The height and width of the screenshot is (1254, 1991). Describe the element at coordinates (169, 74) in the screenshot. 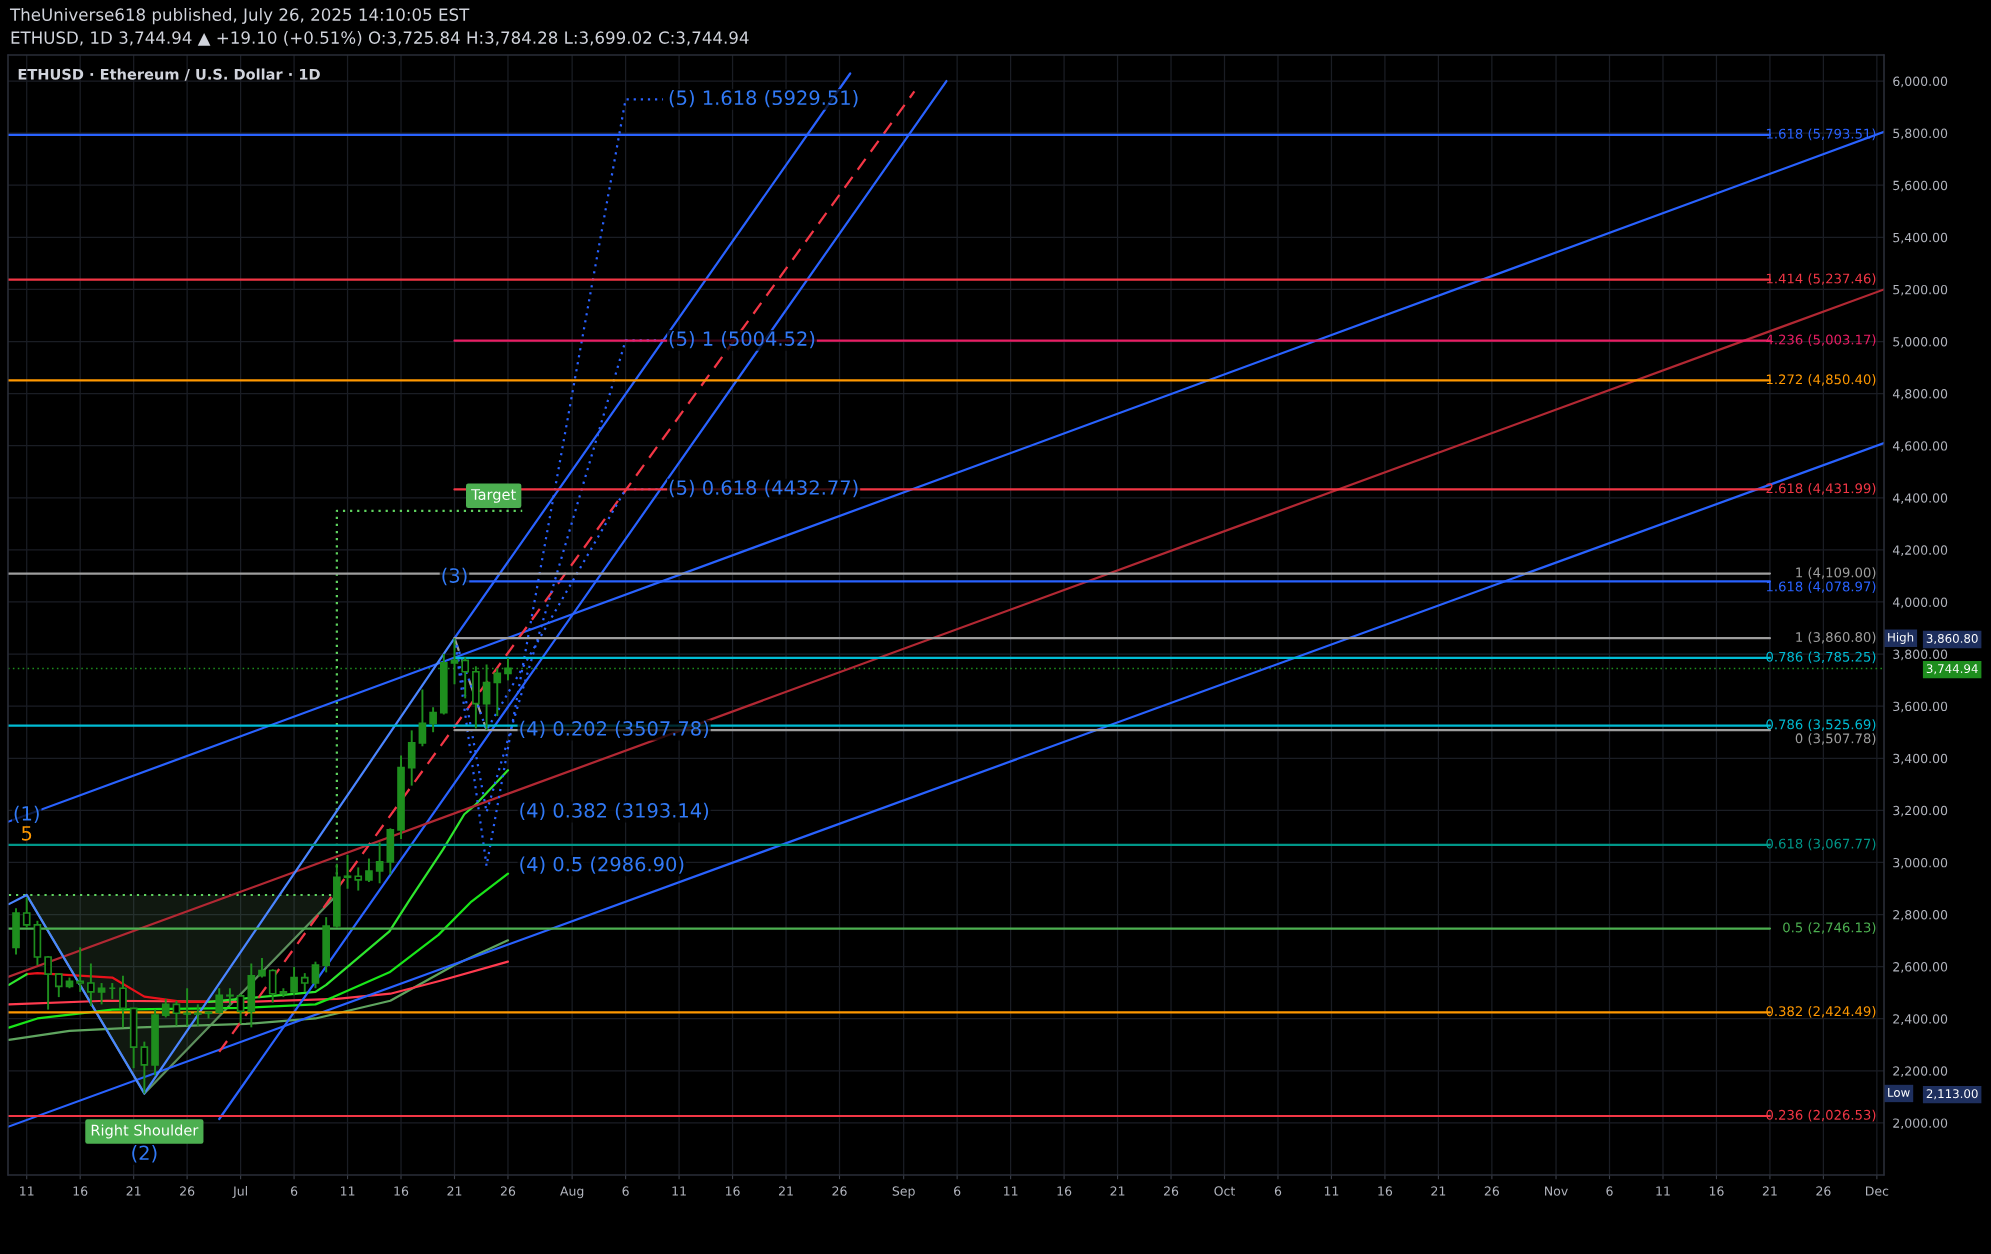

I see `annotation: ETHUSD · Ethereum / U.S. Dollar · 1D` at that location.